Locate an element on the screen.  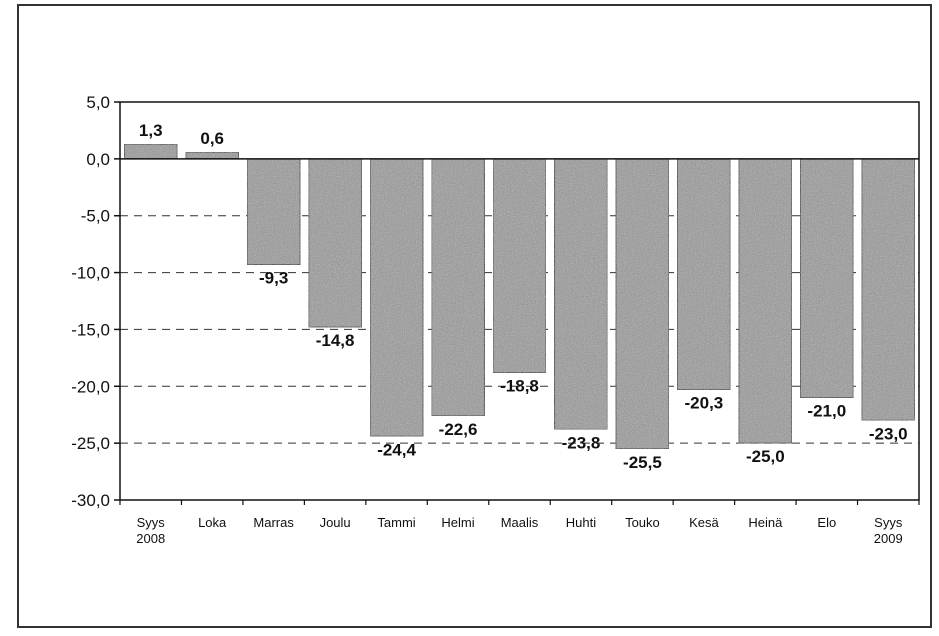
data-label: -18,8 is located at coordinates (519, 386).